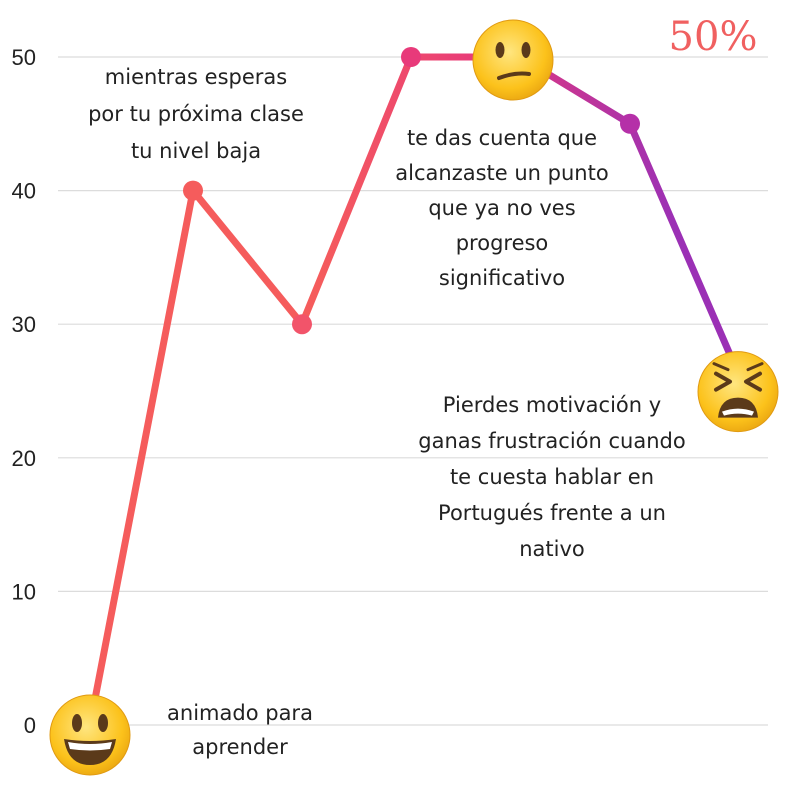 The width and height of the screenshot is (800, 800). What do you see at coordinates (738, 392) in the screenshot?
I see `tired-face-icon` at bounding box center [738, 392].